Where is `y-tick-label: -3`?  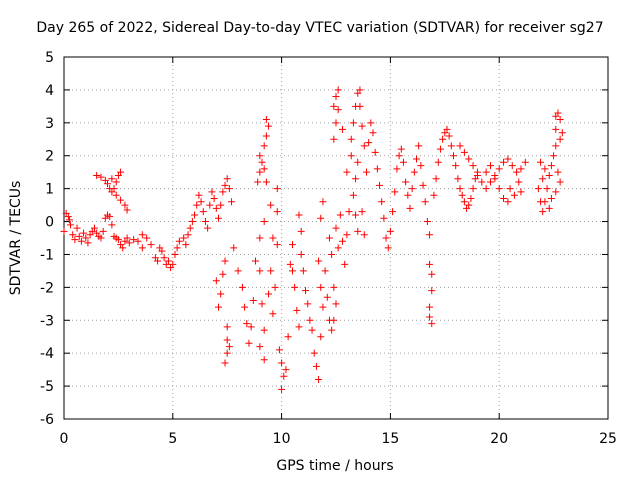
y-tick-label: -3 is located at coordinates (47, 321).